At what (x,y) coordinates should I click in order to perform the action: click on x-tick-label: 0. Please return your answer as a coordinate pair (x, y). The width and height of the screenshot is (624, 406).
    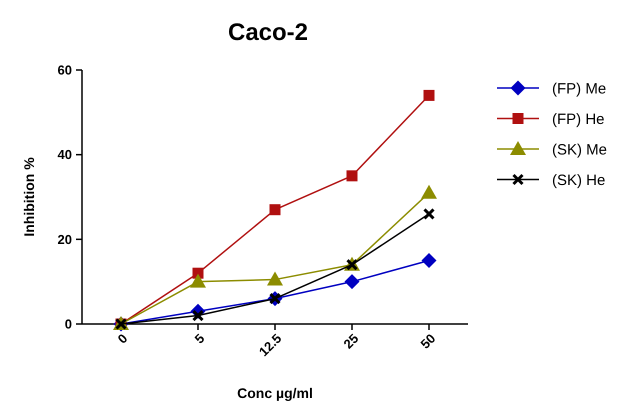
    Looking at the image, I should click on (122, 338).